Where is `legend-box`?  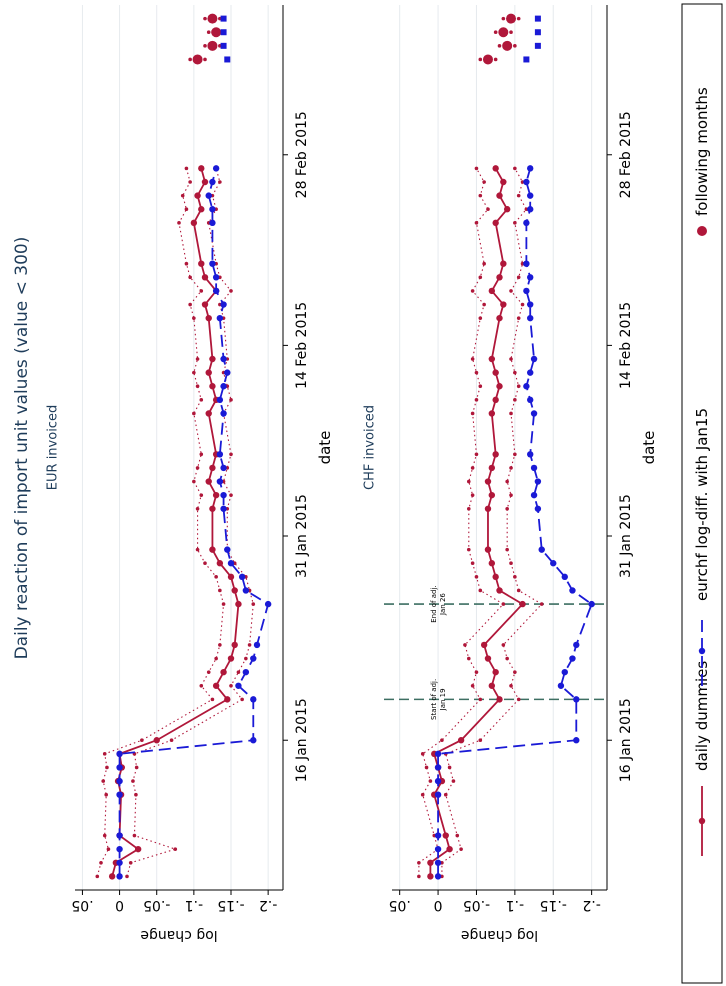
legend-box is located at coordinates (702, 493).